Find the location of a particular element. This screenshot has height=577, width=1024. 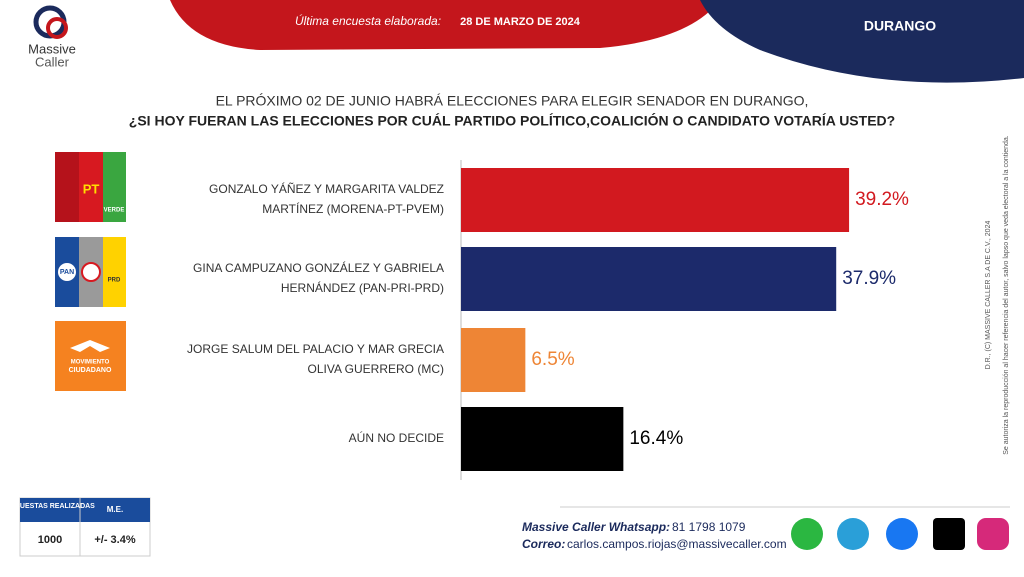

instagram-icon is located at coordinates (993, 534).